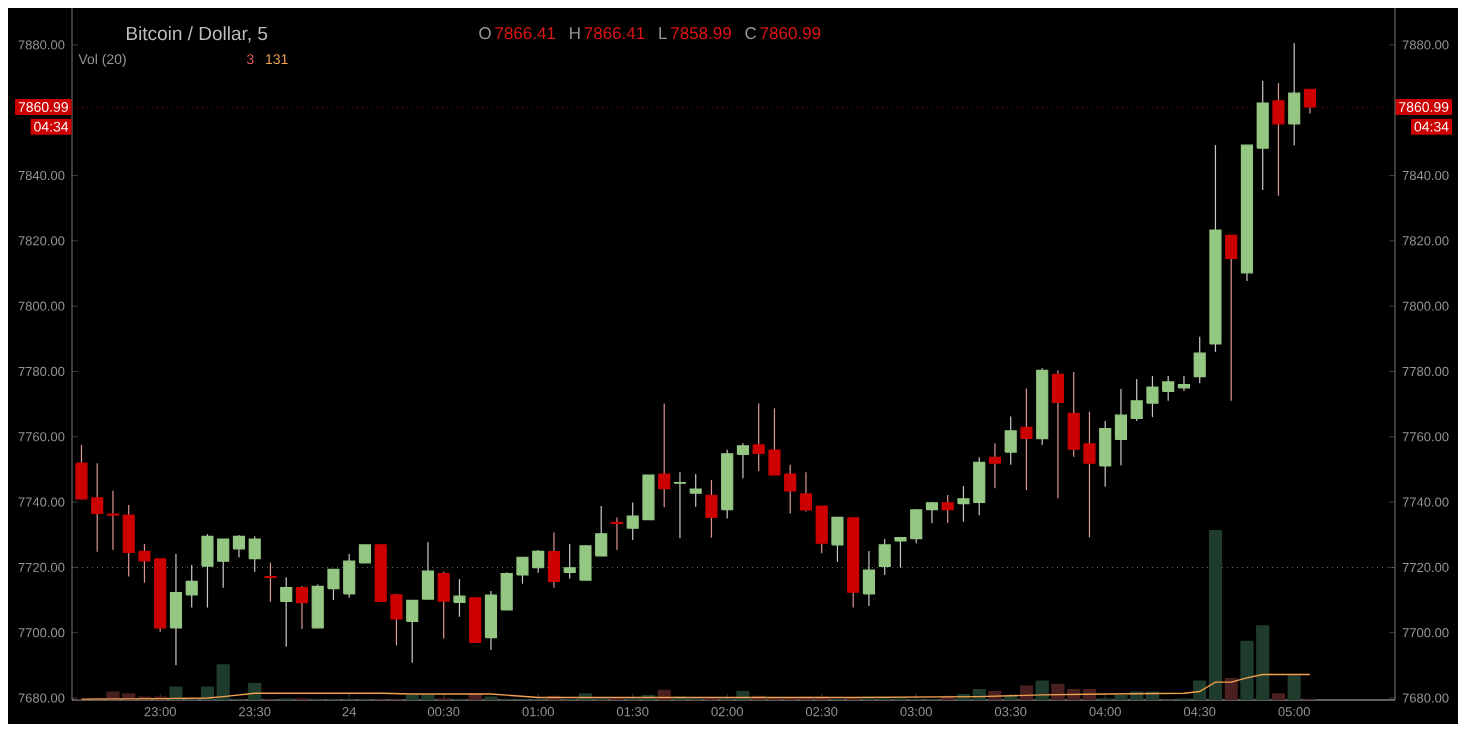 The width and height of the screenshot is (1466, 731). I want to click on x-tick-label: 04:30, so click(1199, 712).